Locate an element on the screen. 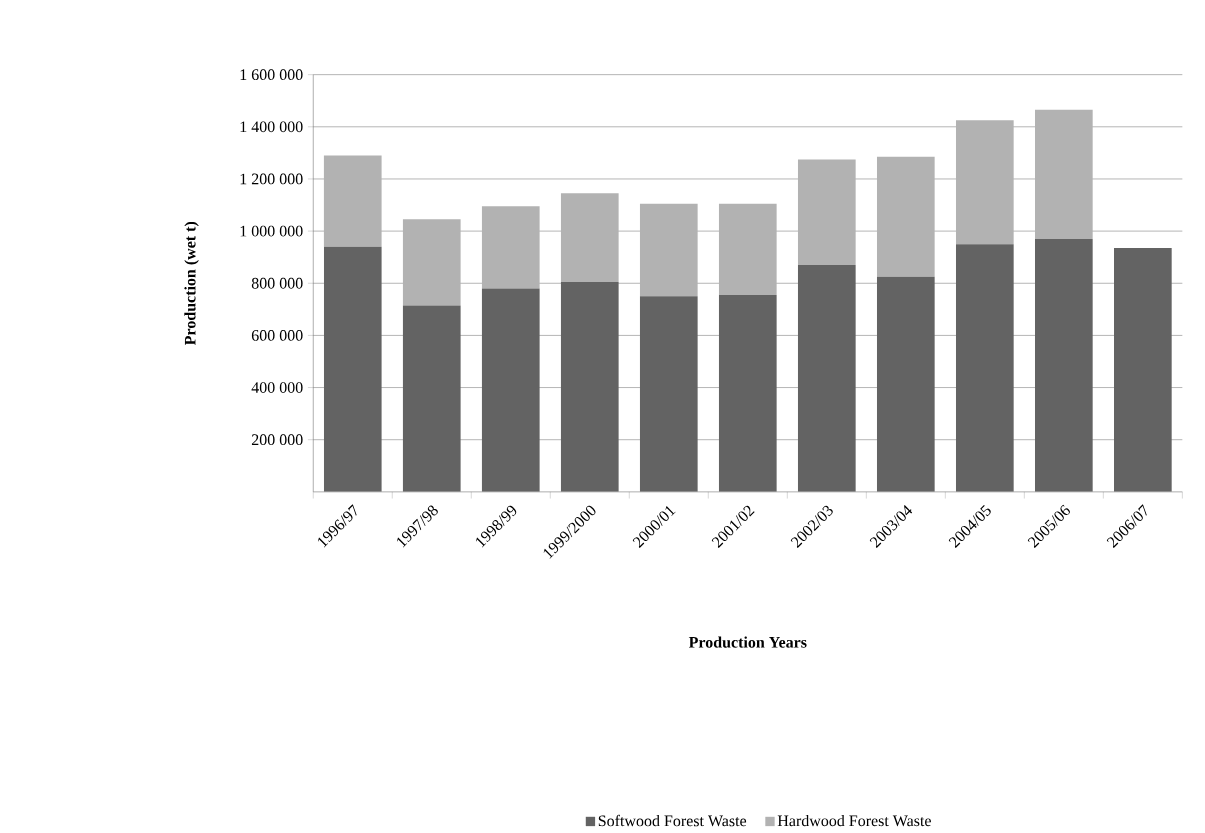 The width and height of the screenshot is (1205, 833). y-tick-label: 1 600 000 is located at coordinates (271, 74).